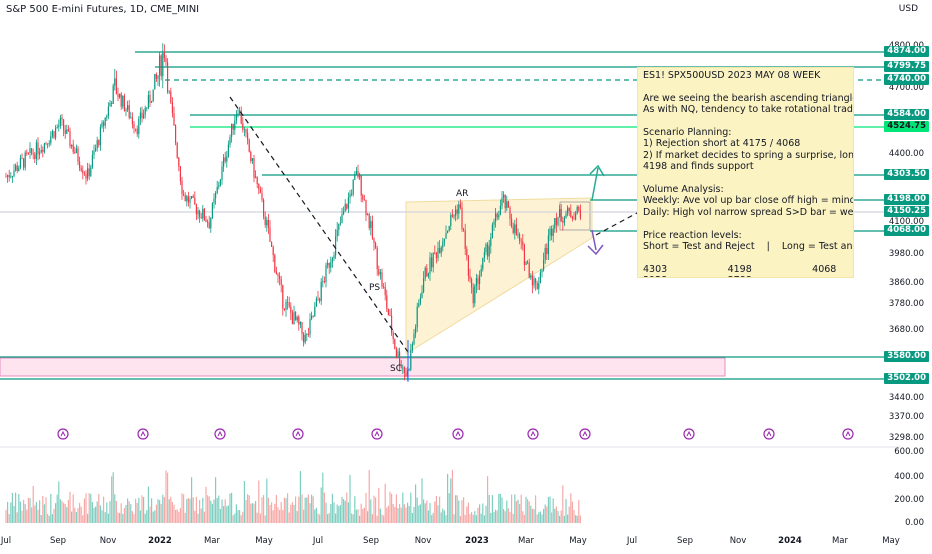 The width and height of the screenshot is (932, 554). What do you see at coordinates (595, 242) in the screenshot?
I see `down-arrow-icon` at bounding box center [595, 242].